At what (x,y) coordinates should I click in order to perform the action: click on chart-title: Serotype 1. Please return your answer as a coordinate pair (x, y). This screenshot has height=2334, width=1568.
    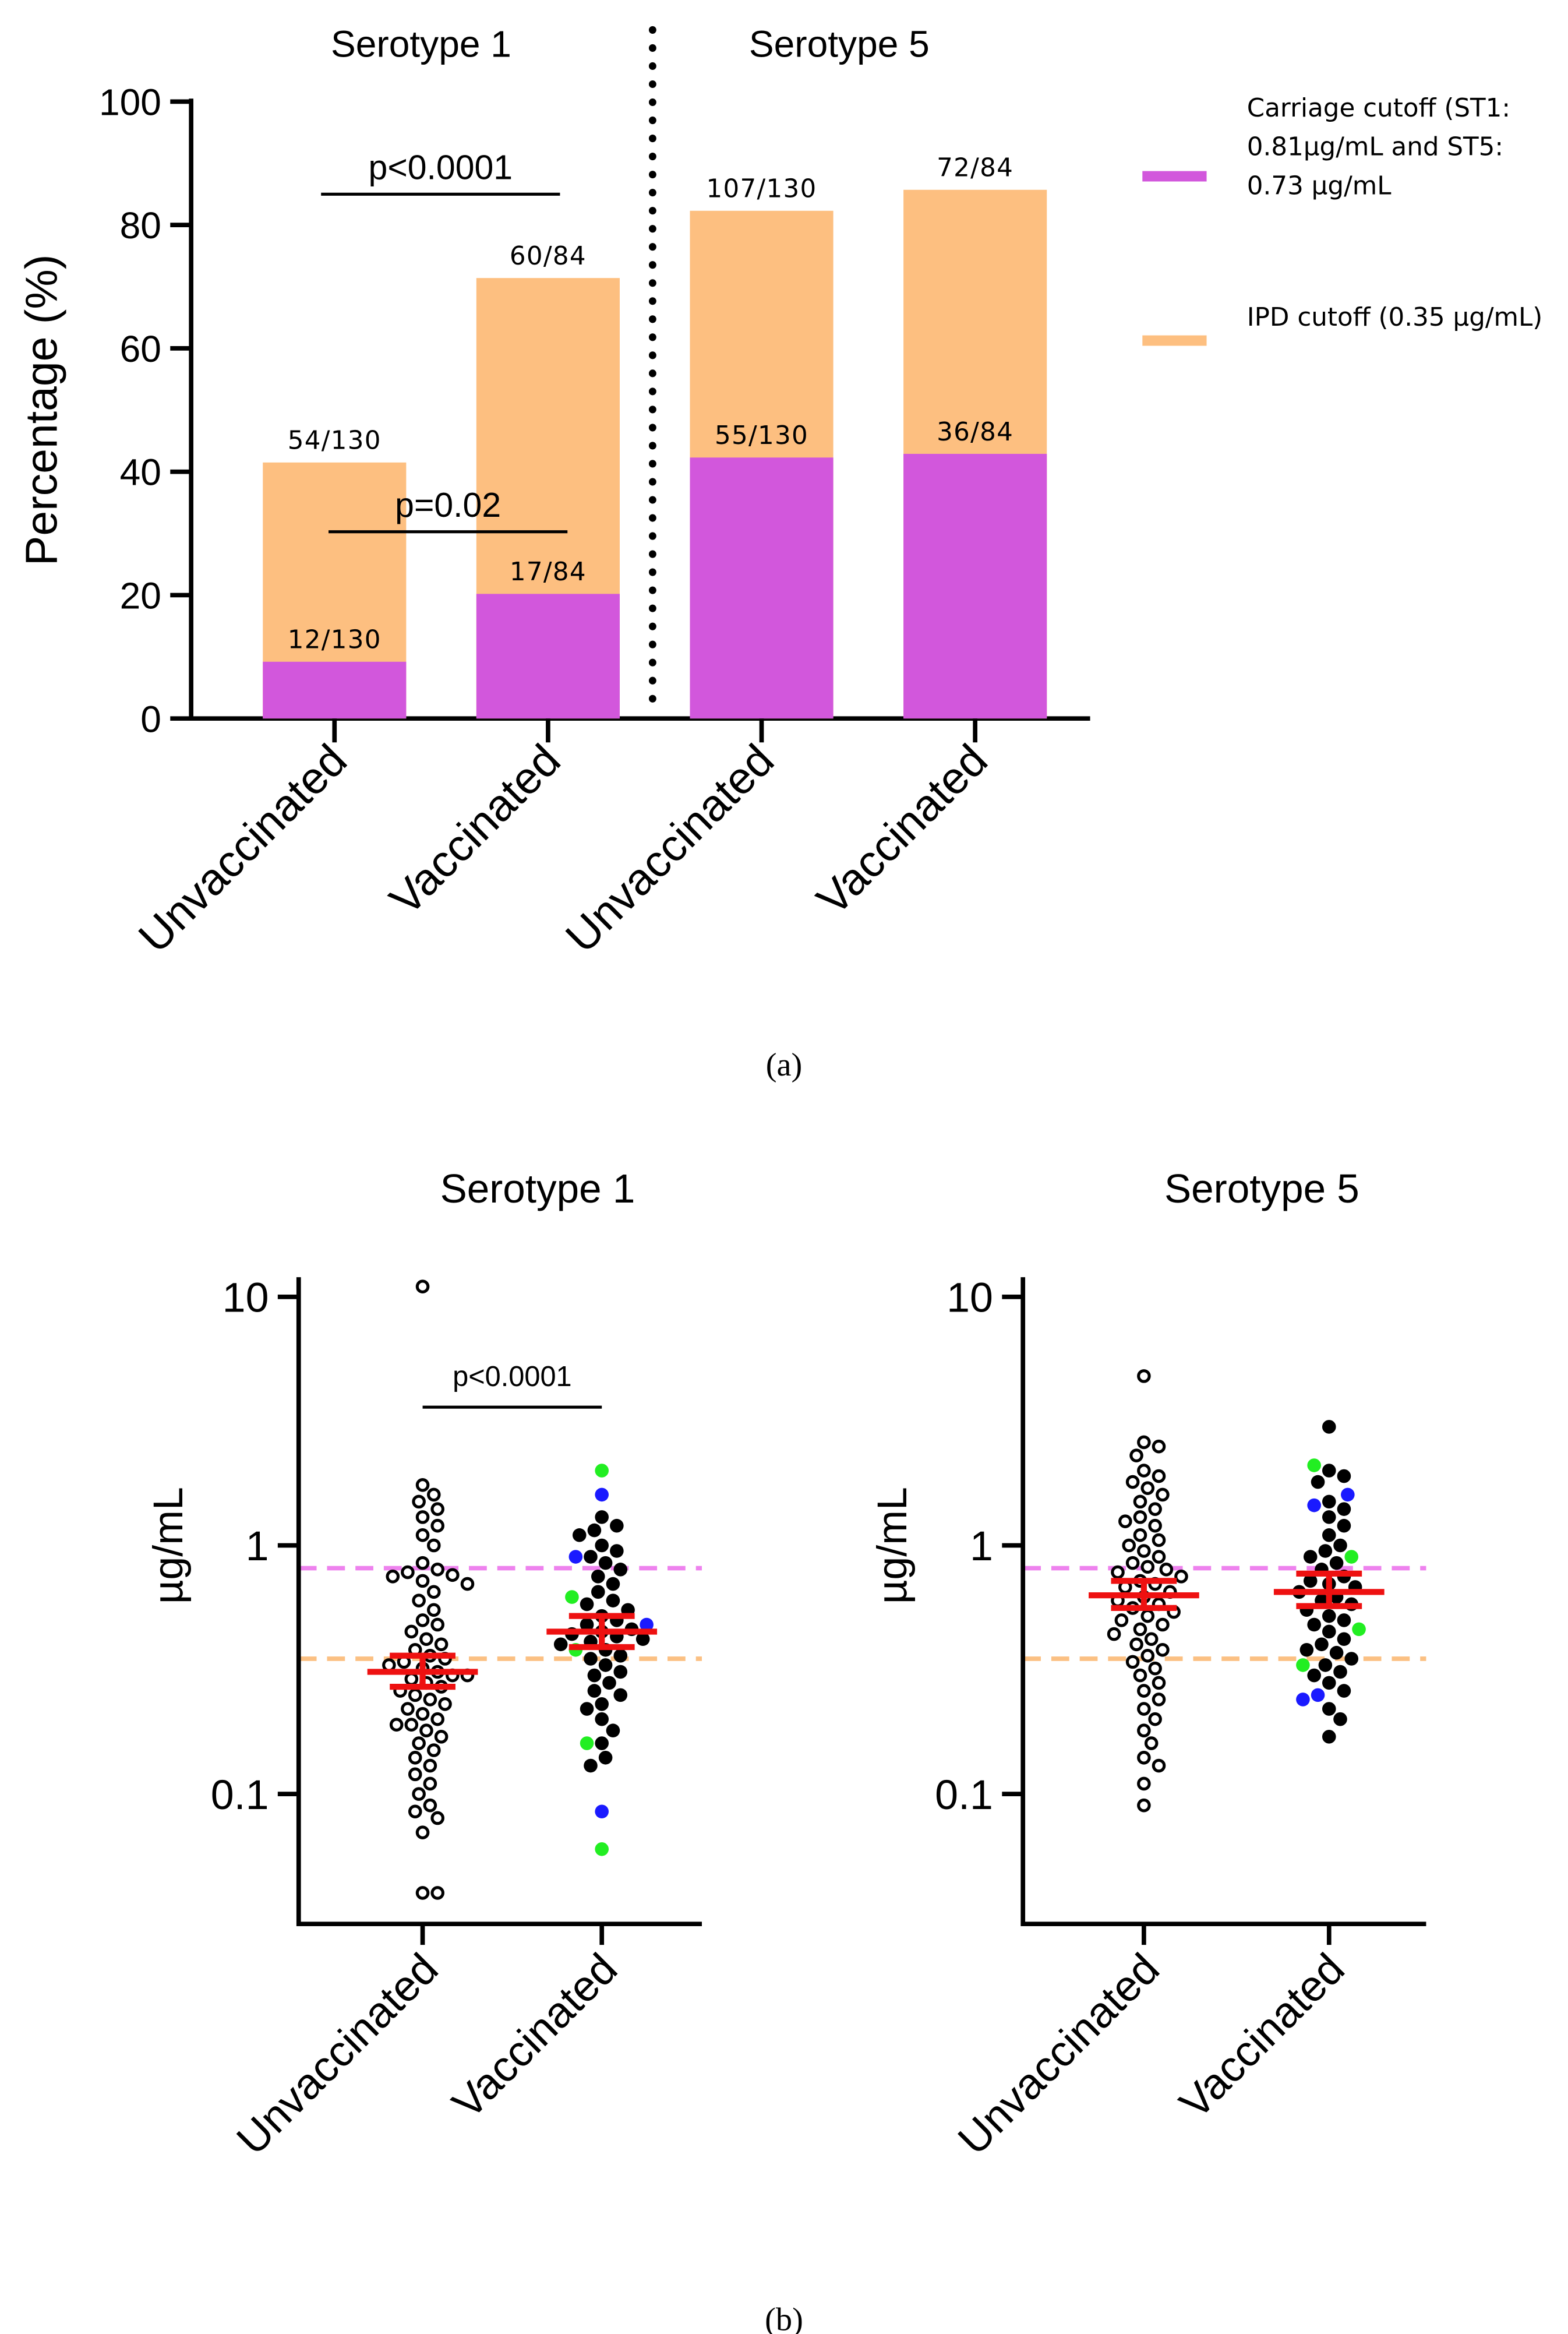
    Looking at the image, I should click on (537, 1188).